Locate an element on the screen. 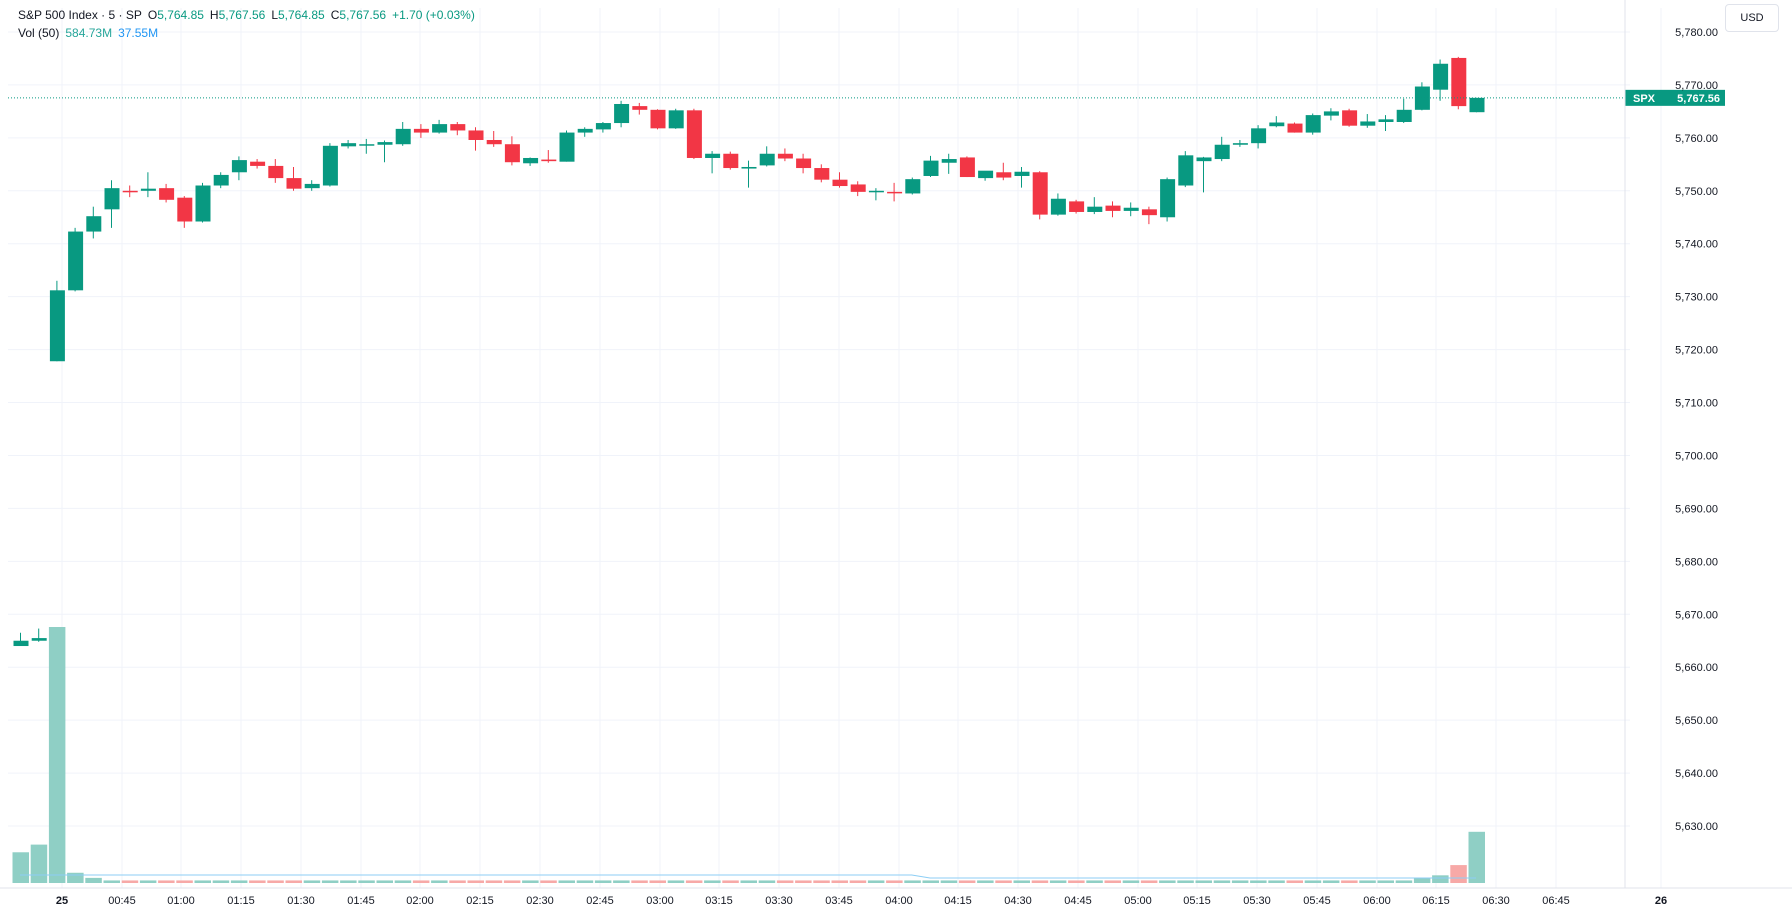 This screenshot has height=914, width=1792. price-tick-label: 5,670.00 is located at coordinates (1696, 615).